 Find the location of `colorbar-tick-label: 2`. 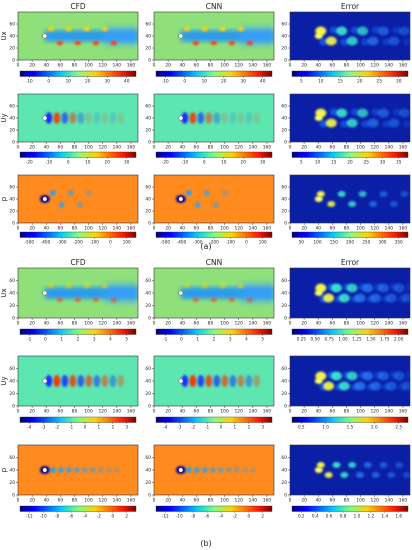

colorbar-tick-label: 2 is located at coordinates (78, 339).